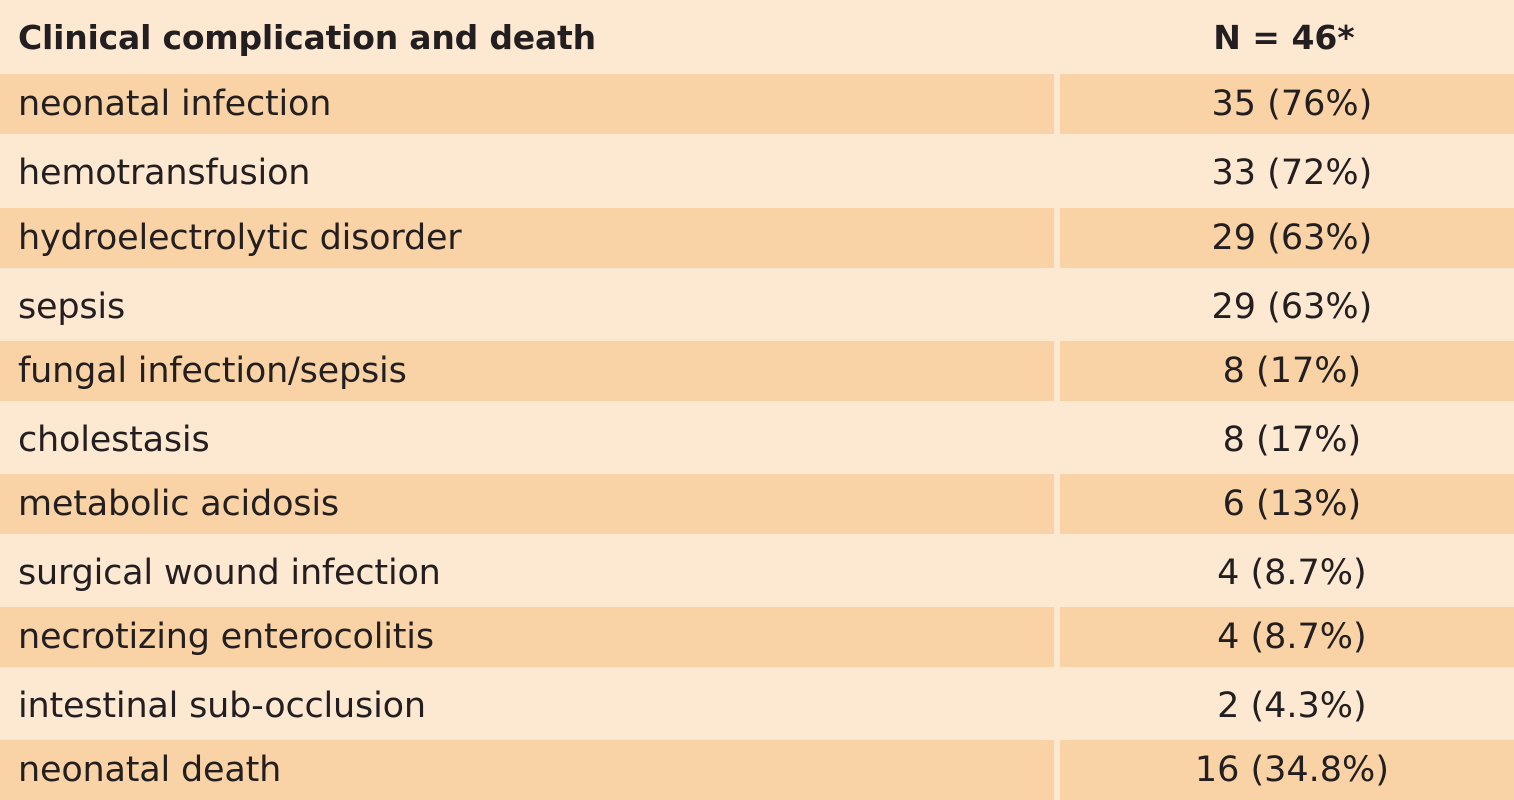 The height and width of the screenshot is (800, 1514). I want to click on table-row: hydroelectrolytic disorder 29 (63%), so click(757, 238).